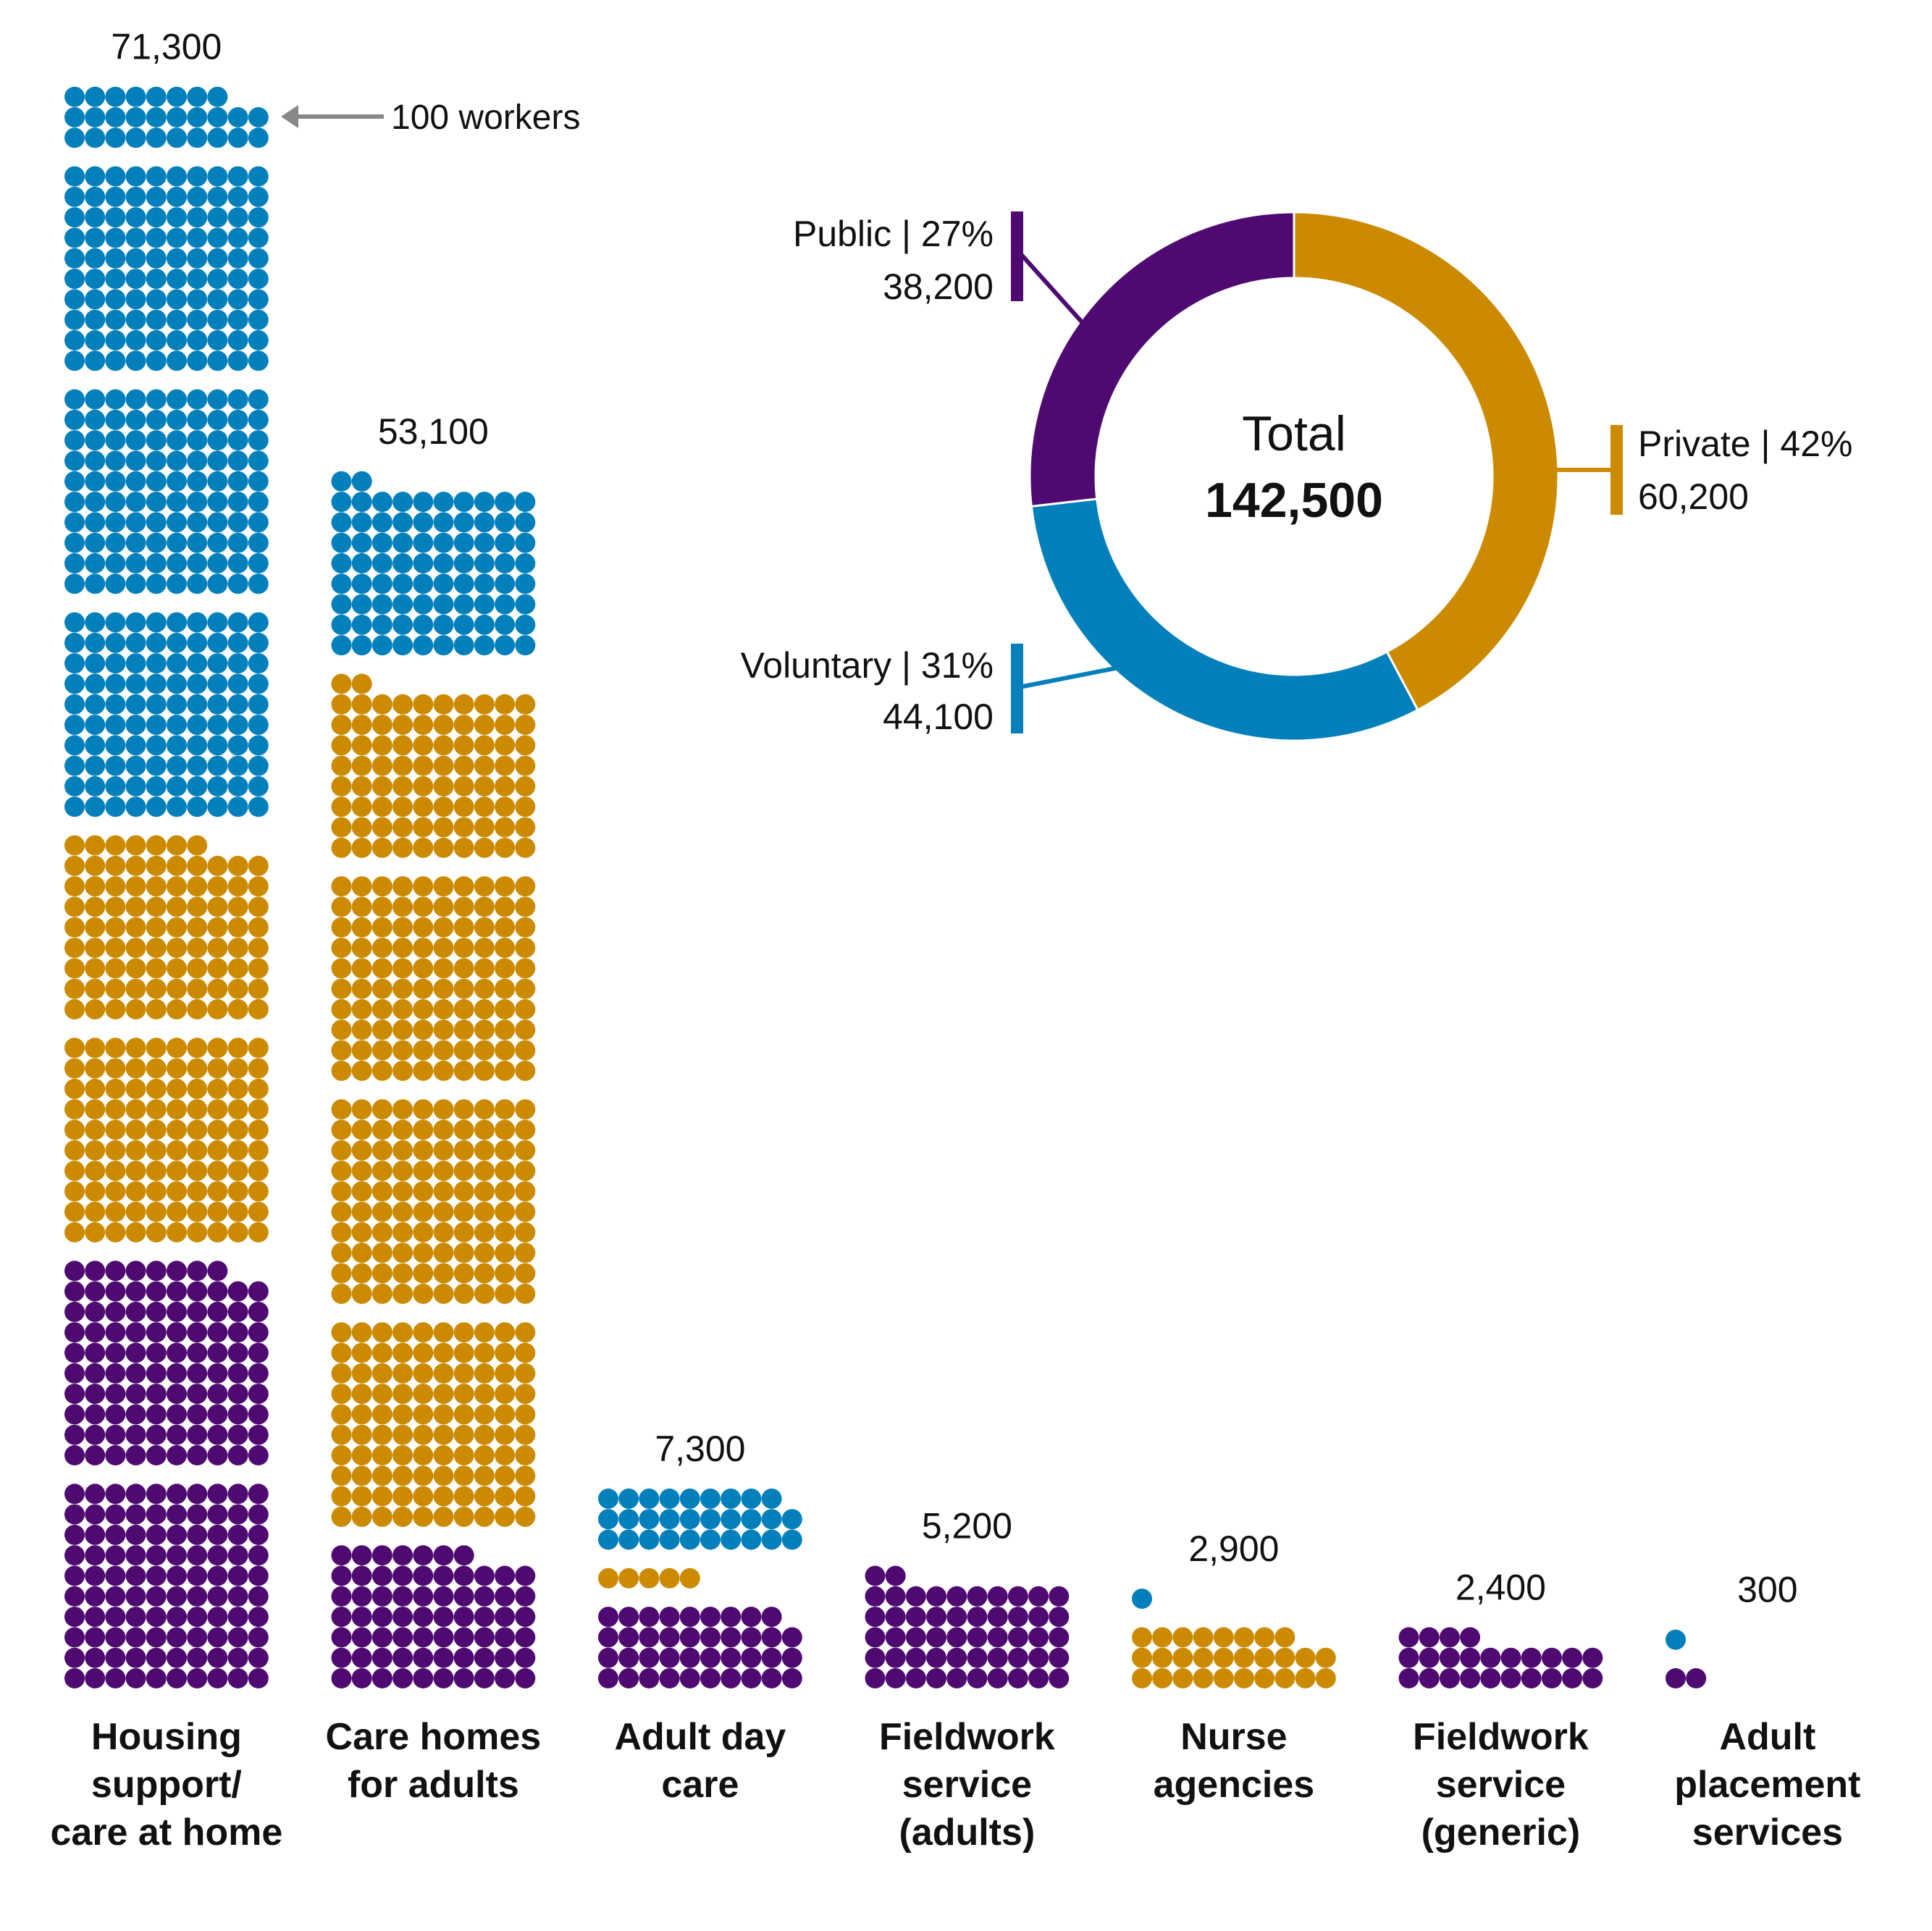 The width and height of the screenshot is (1932, 1931). I want to click on column-total-label: 300, so click(1767, 1590).